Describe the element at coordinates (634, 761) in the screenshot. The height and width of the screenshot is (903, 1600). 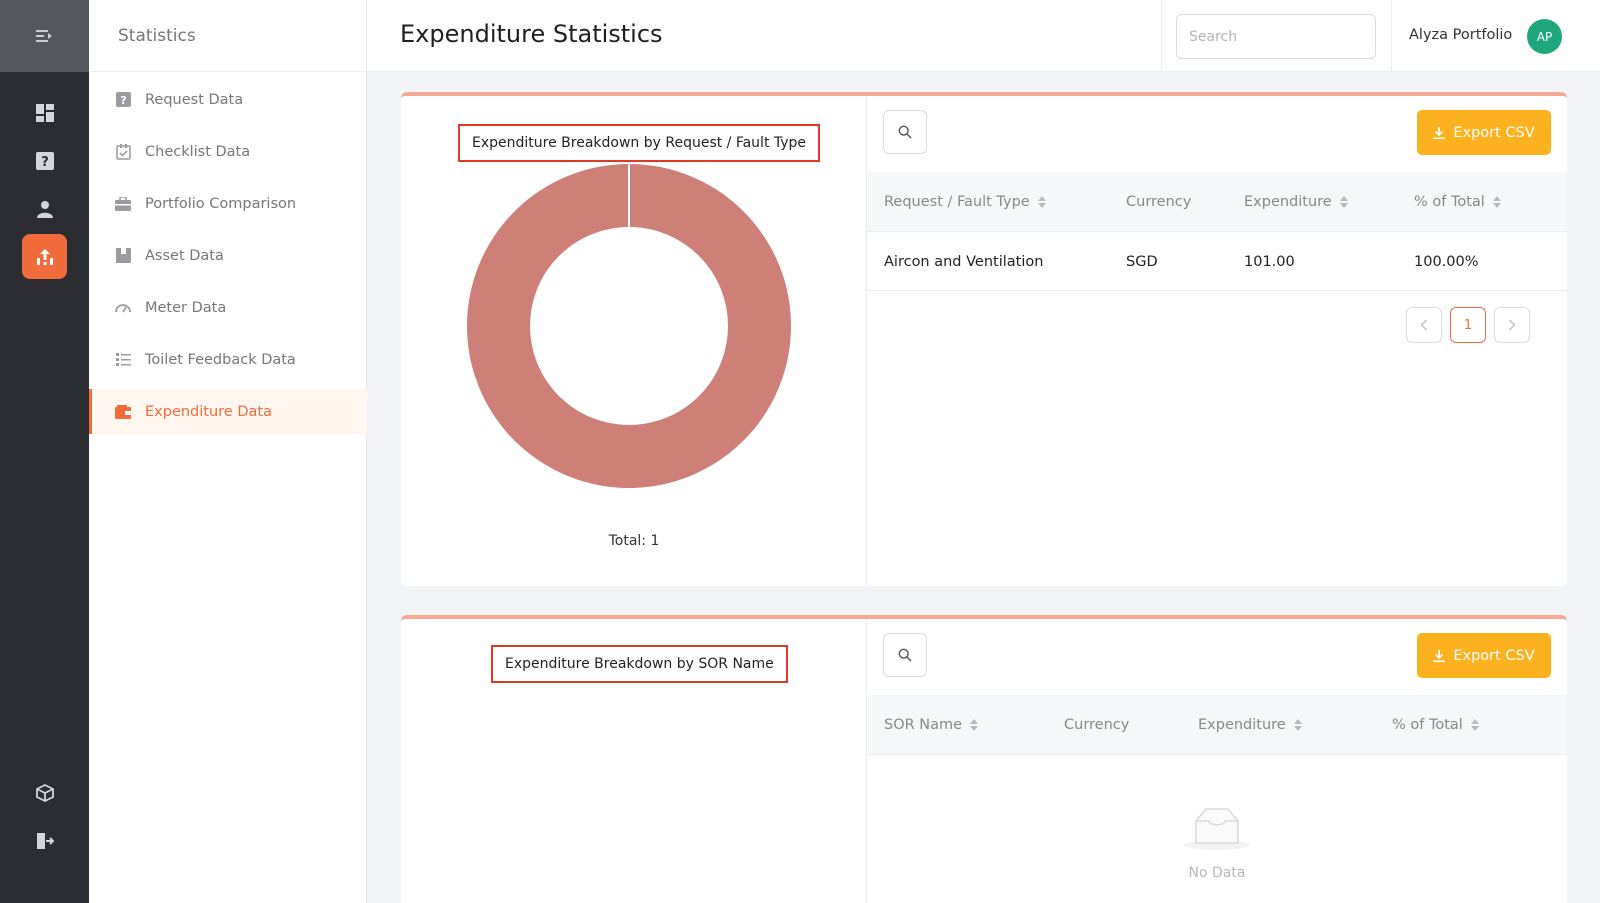
I see `chart-pane: Expenditure Breakdown by SOR Name` at that location.